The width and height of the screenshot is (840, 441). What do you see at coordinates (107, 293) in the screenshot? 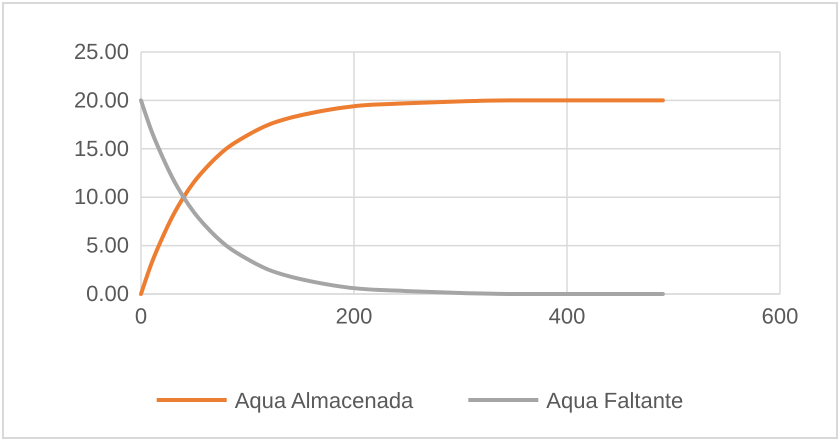
I see `y-tick-label: 0.00` at bounding box center [107, 293].